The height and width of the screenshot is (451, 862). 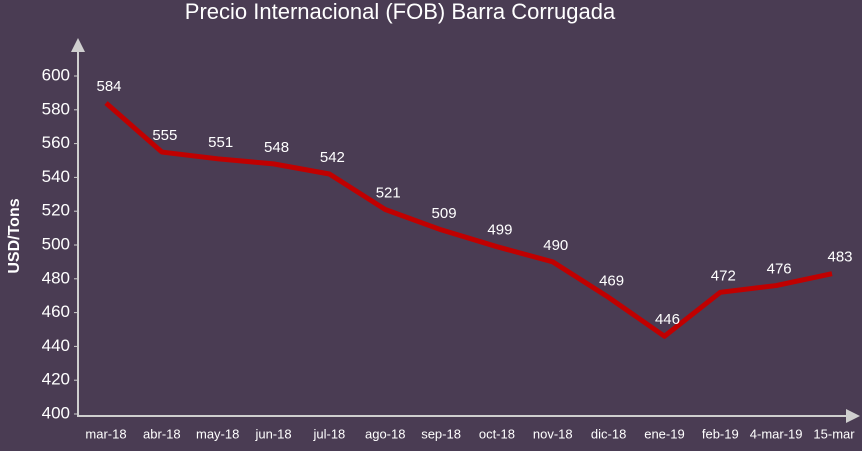 What do you see at coordinates (14, 235) in the screenshot?
I see `y-axis-label: USD/Tons` at bounding box center [14, 235].